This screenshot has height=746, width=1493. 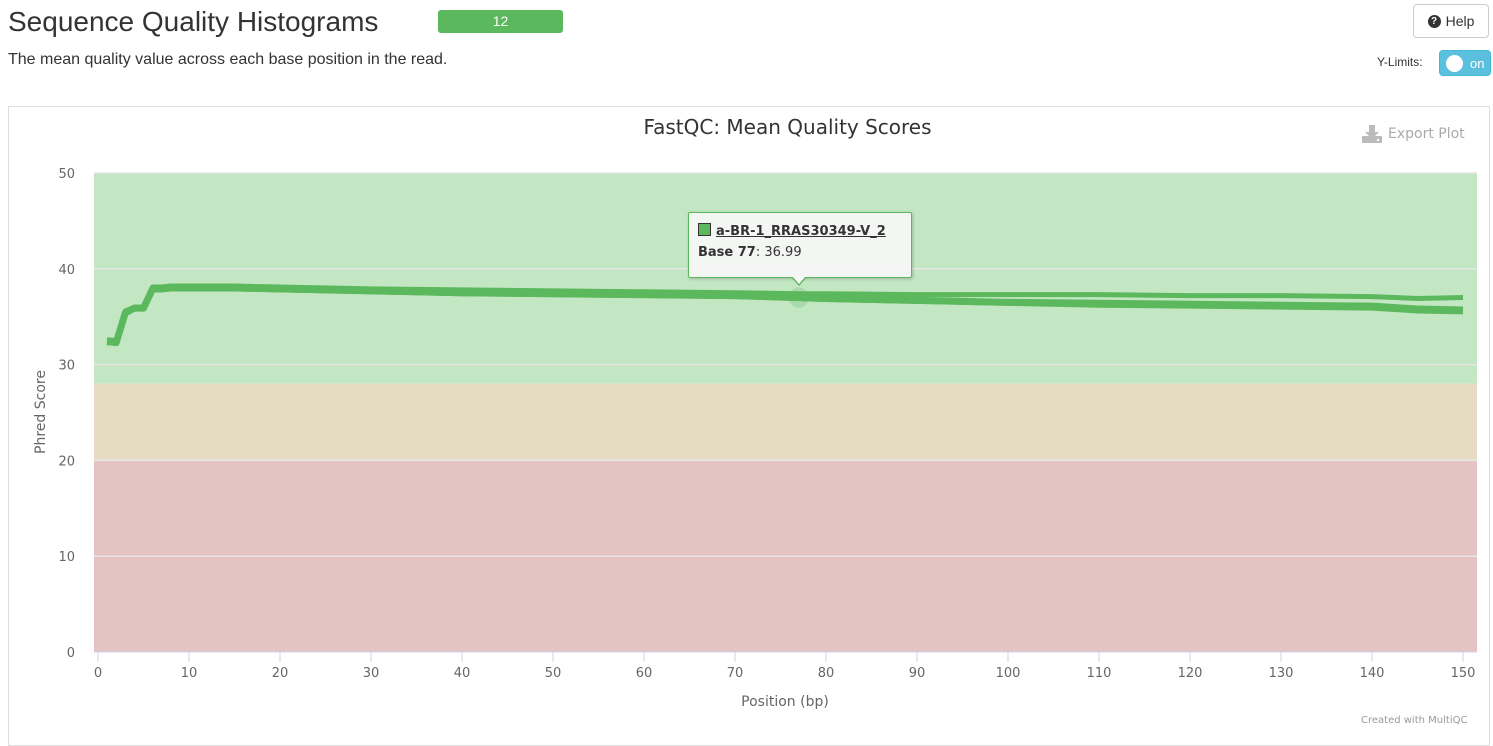 I want to click on x-axis-label: Position (bp), so click(x=785, y=702).